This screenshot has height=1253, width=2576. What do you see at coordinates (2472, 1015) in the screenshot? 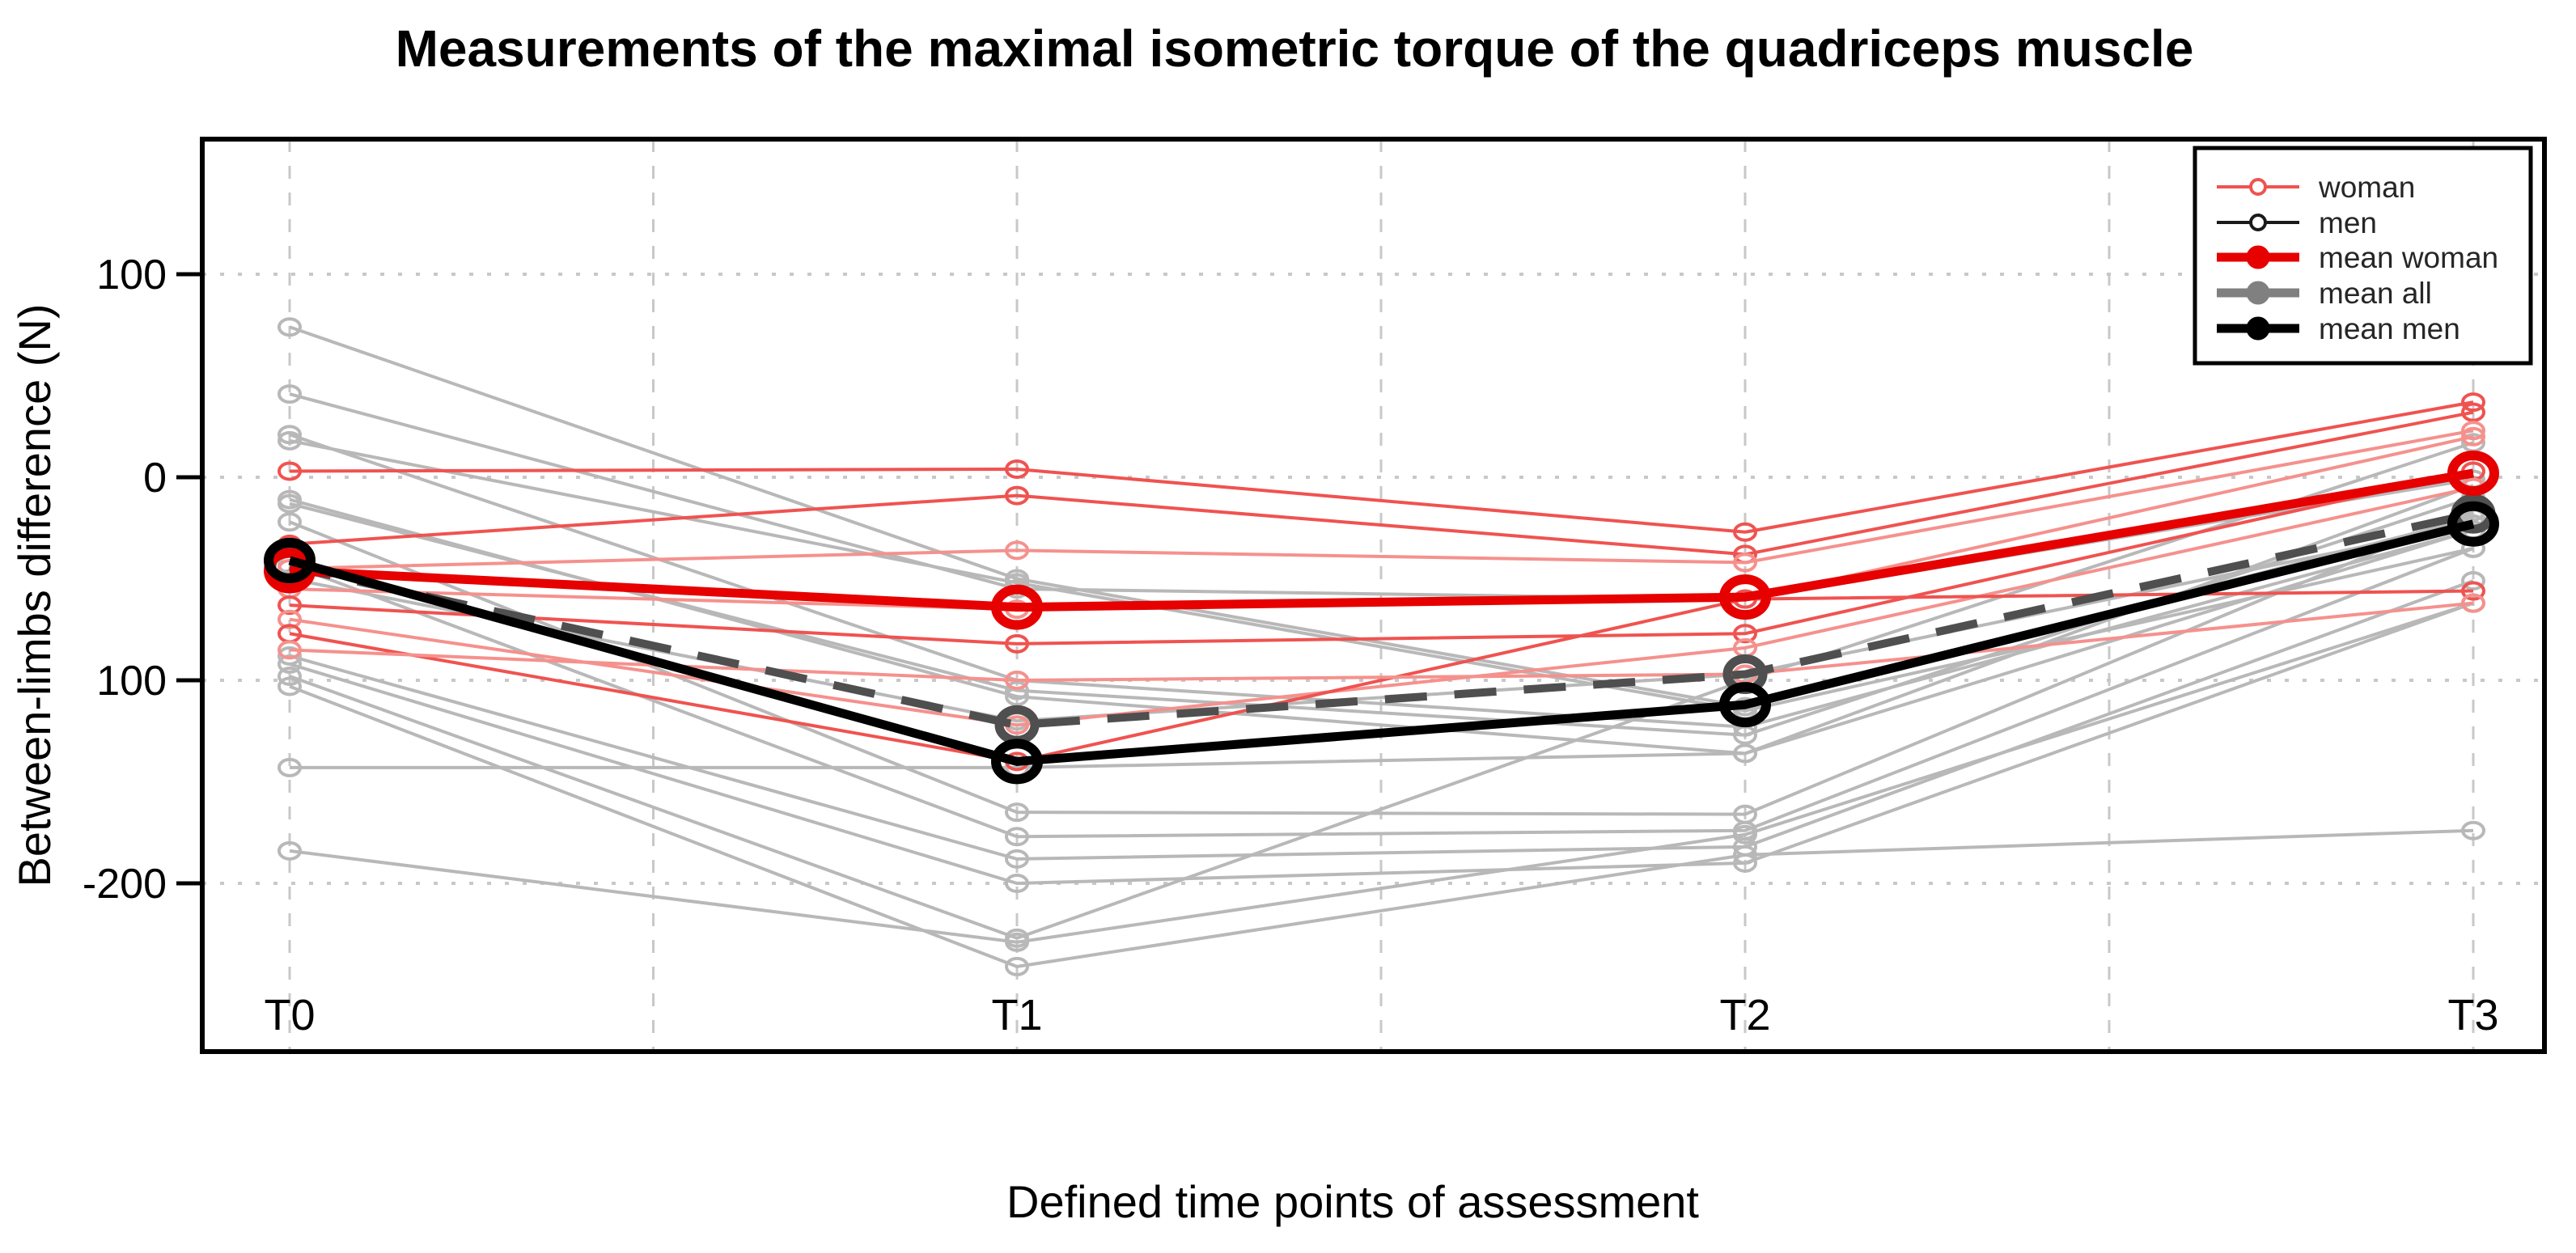
I see `x-category-label: T3` at bounding box center [2472, 1015].